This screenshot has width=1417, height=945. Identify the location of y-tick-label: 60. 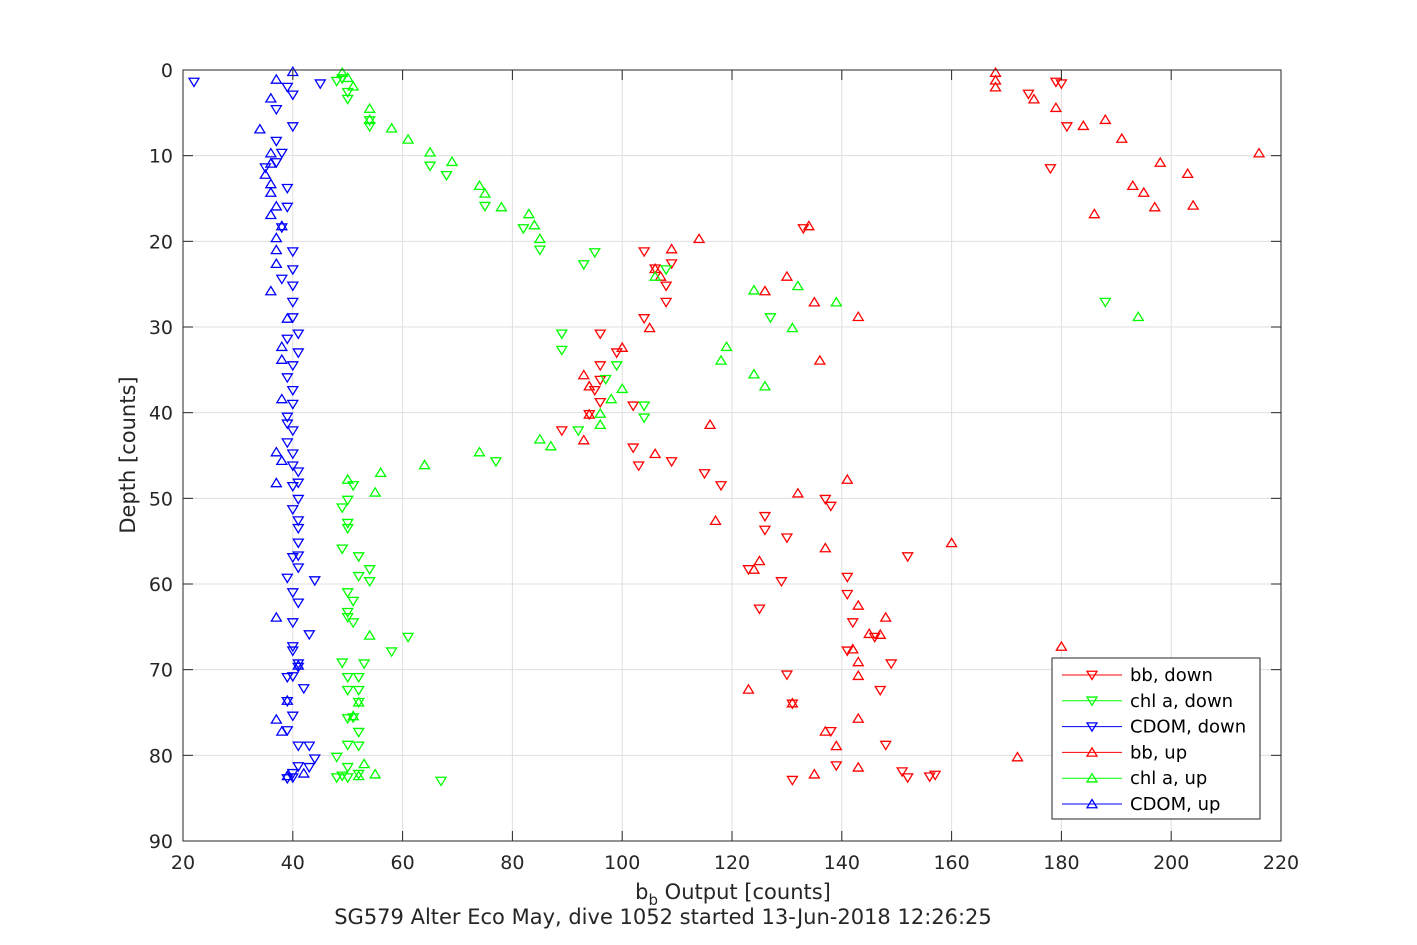
(161, 585).